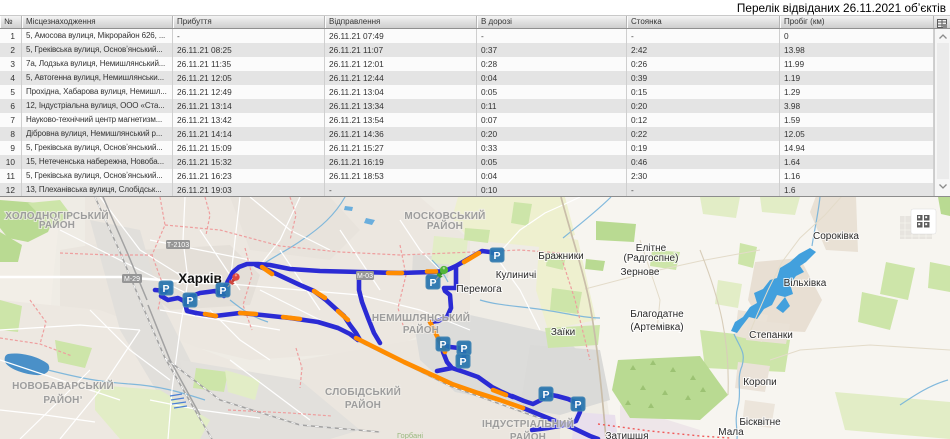  What do you see at coordinates (200, 278) in the screenshot?
I see `svg-text: Харків` at bounding box center [200, 278].